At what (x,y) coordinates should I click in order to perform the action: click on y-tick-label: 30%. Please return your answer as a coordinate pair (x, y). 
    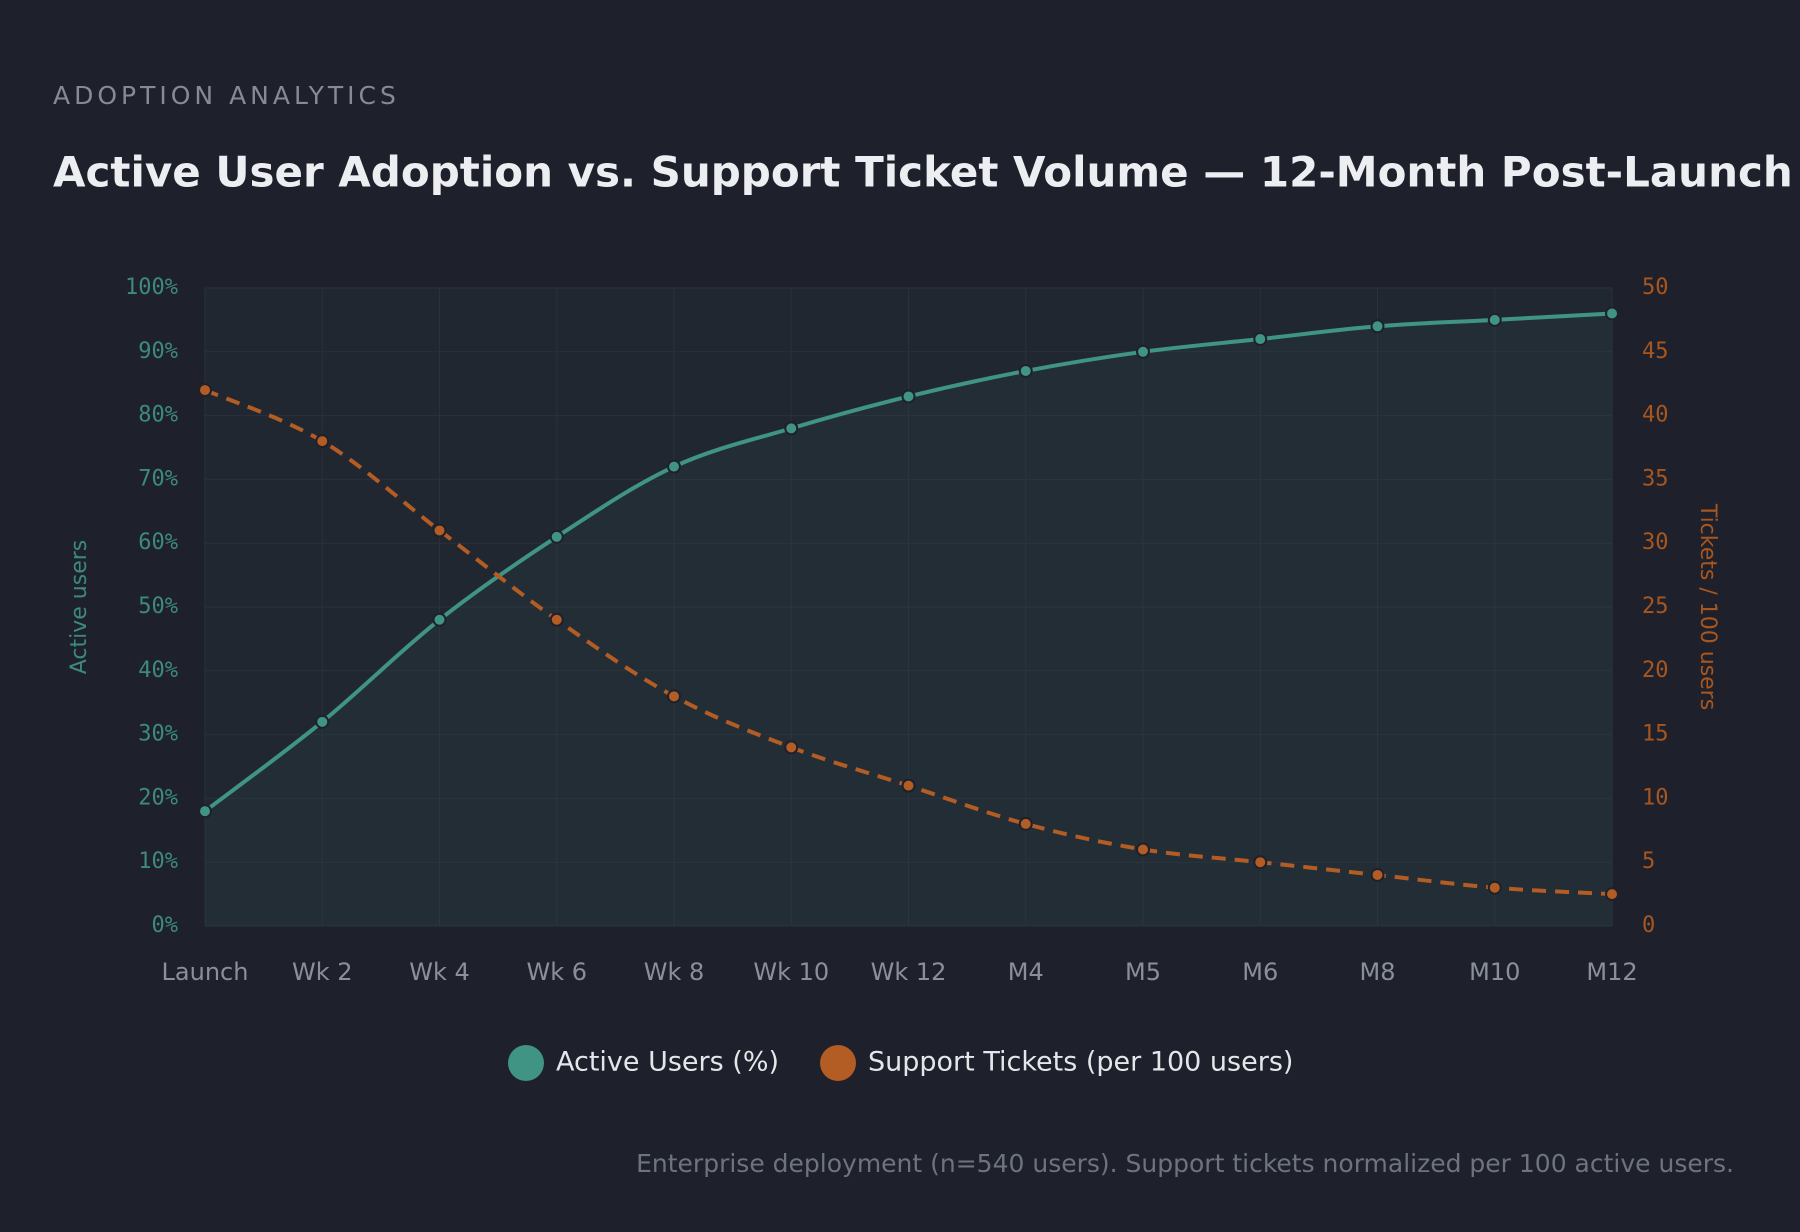
    Looking at the image, I should click on (158, 734).